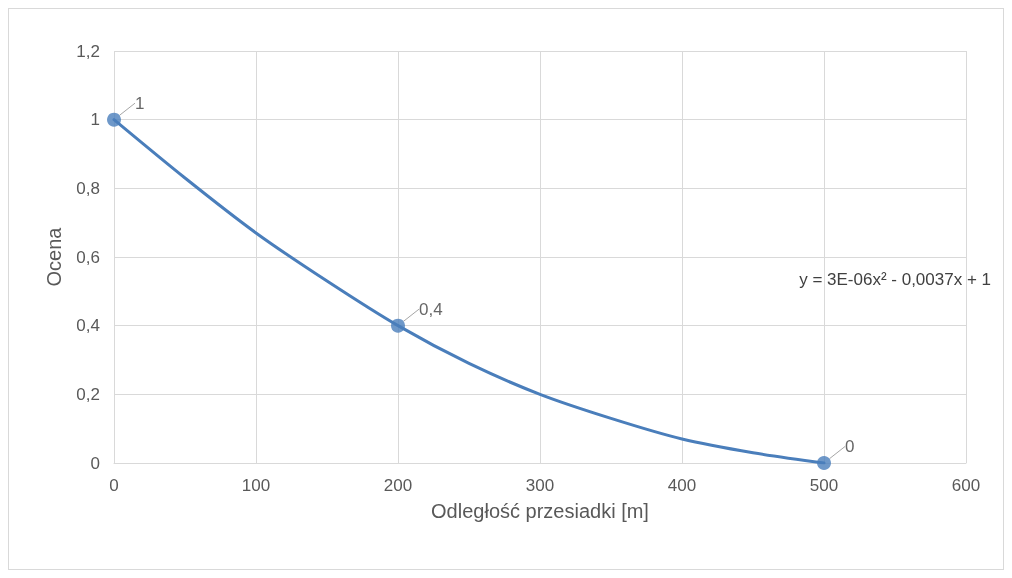 The width and height of the screenshot is (1012, 578). Describe the element at coordinates (88, 188) in the screenshot. I see `y-tick-label: 0,8` at that location.